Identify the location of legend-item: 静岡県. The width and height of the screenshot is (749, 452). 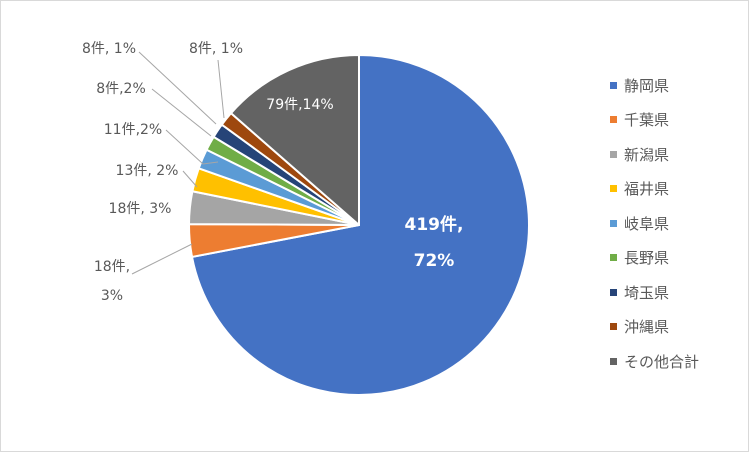
(677, 85).